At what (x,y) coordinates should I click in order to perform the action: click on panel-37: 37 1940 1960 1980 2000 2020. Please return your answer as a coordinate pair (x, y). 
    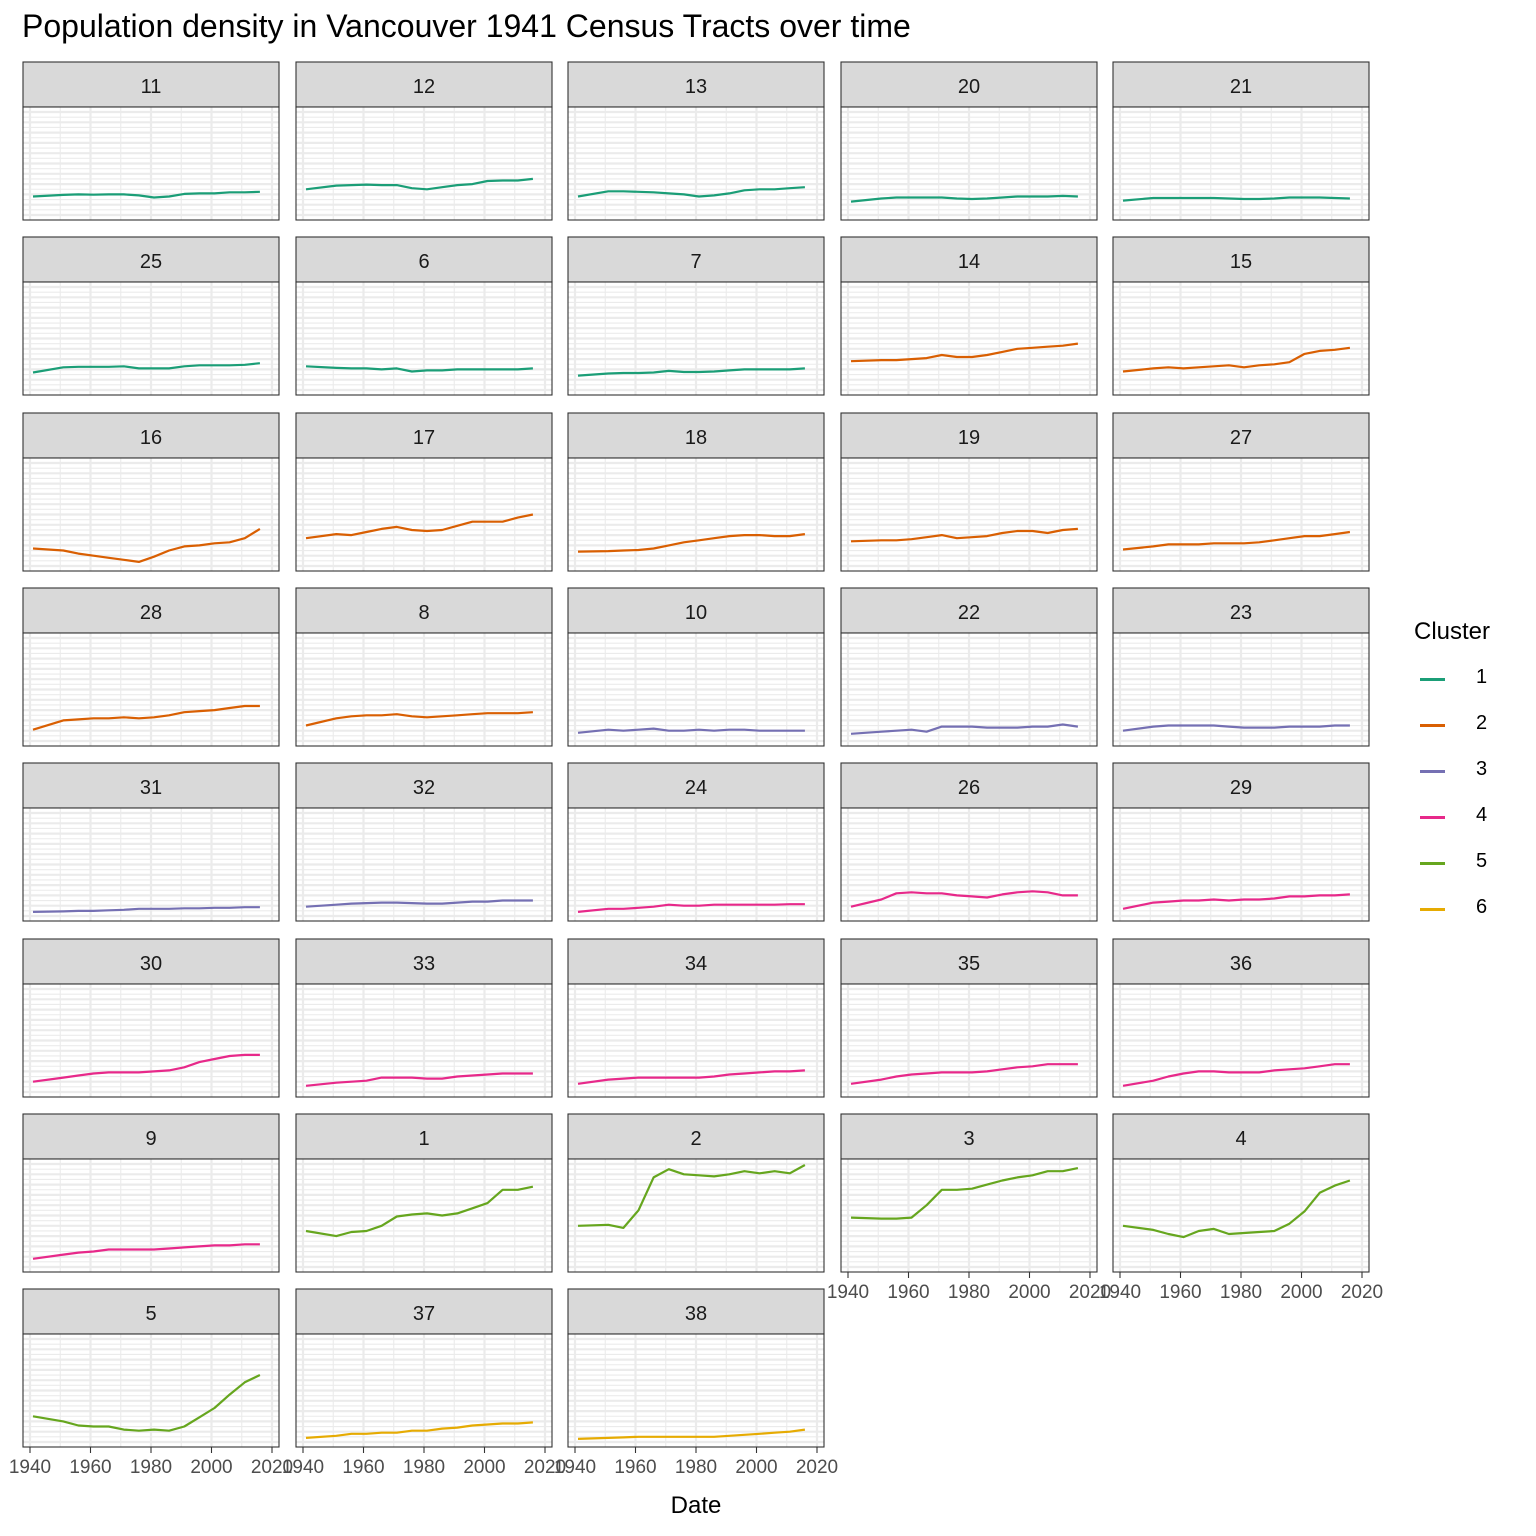
    Looking at the image, I should click on (424, 1383).